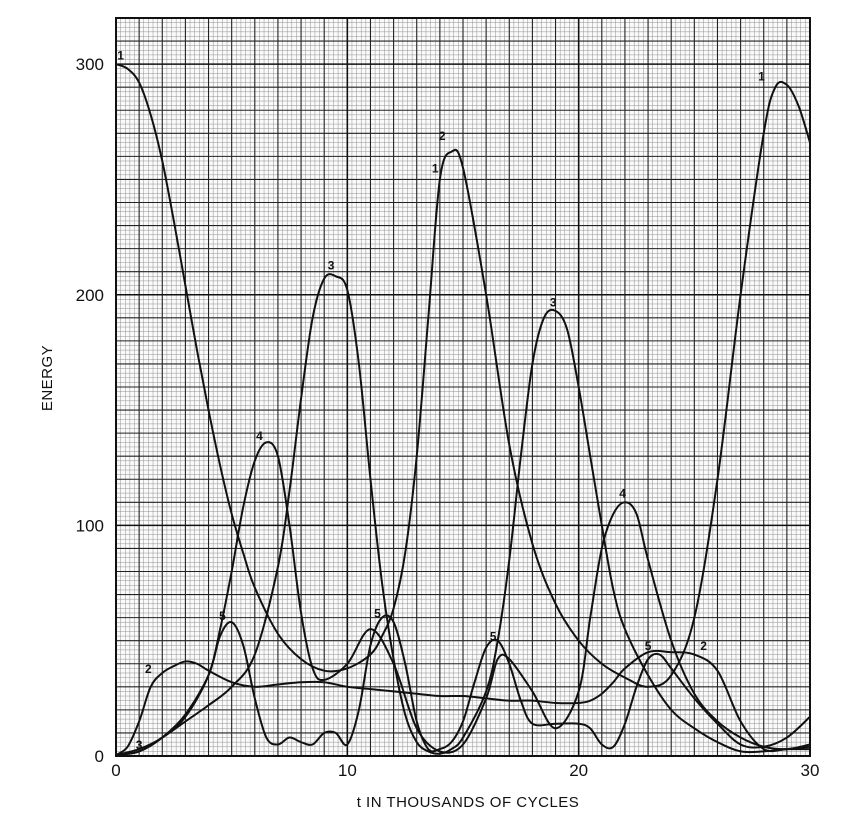 The width and height of the screenshot is (843, 821). I want to click on x-tick-label: 30, so click(810, 770).